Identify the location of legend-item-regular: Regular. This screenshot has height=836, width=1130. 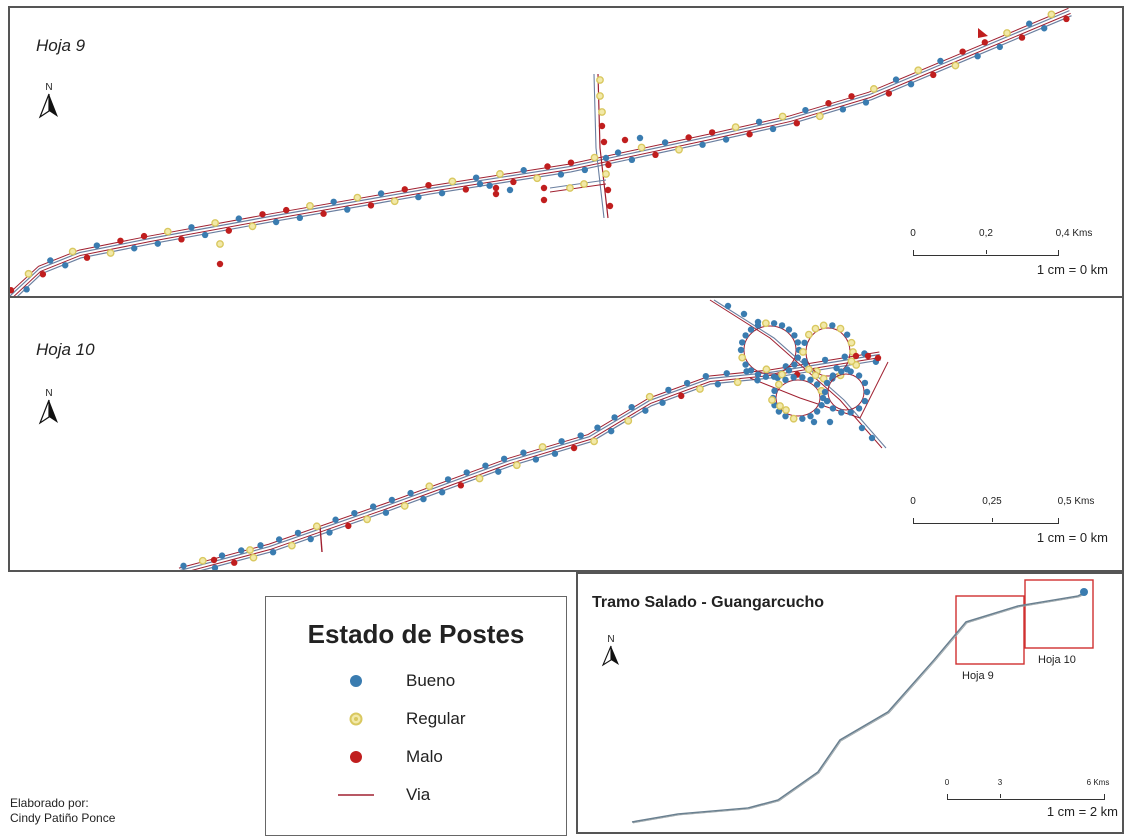
(396, 719).